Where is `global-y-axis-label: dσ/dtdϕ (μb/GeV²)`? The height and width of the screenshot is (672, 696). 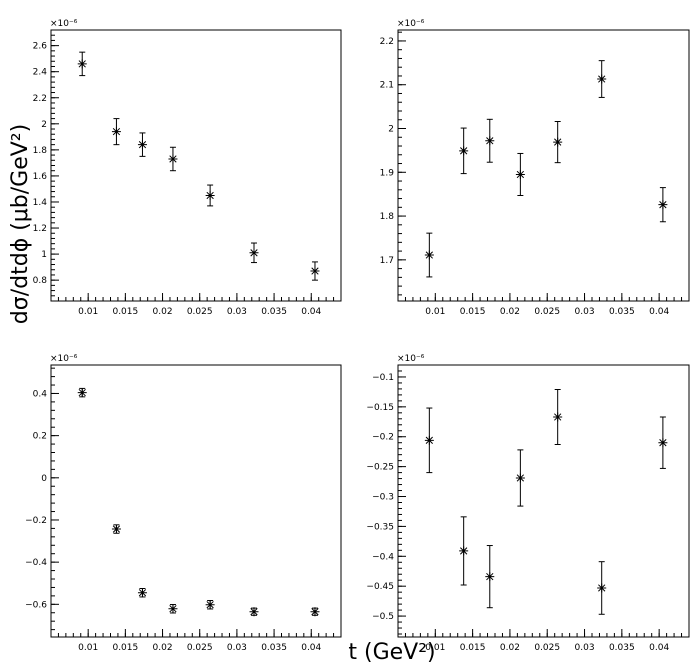 global-y-axis-label: dσ/dtdϕ (μb/GeV²) is located at coordinates (20, 224).